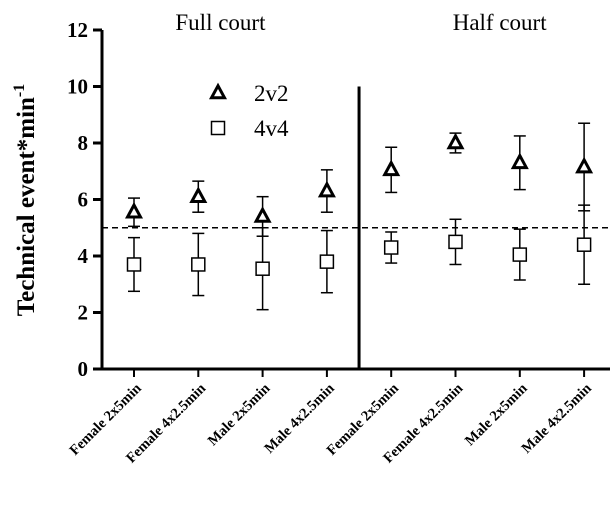  What do you see at coordinates (271, 128) in the screenshot?
I see `legend-label: 4v4` at bounding box center [271, 128].